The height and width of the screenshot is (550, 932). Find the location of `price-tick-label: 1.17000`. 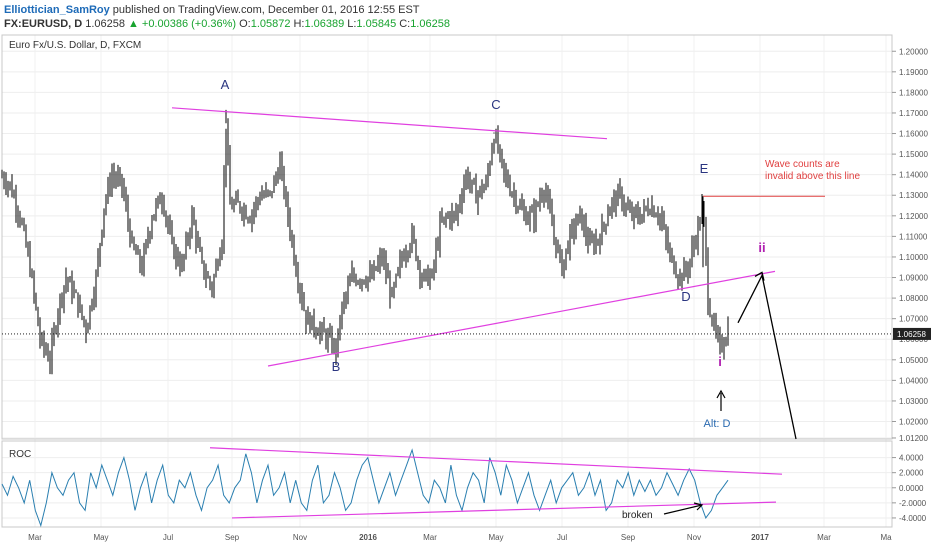

price-tick-label: 1.17000 is located at coordinates (913, 113).